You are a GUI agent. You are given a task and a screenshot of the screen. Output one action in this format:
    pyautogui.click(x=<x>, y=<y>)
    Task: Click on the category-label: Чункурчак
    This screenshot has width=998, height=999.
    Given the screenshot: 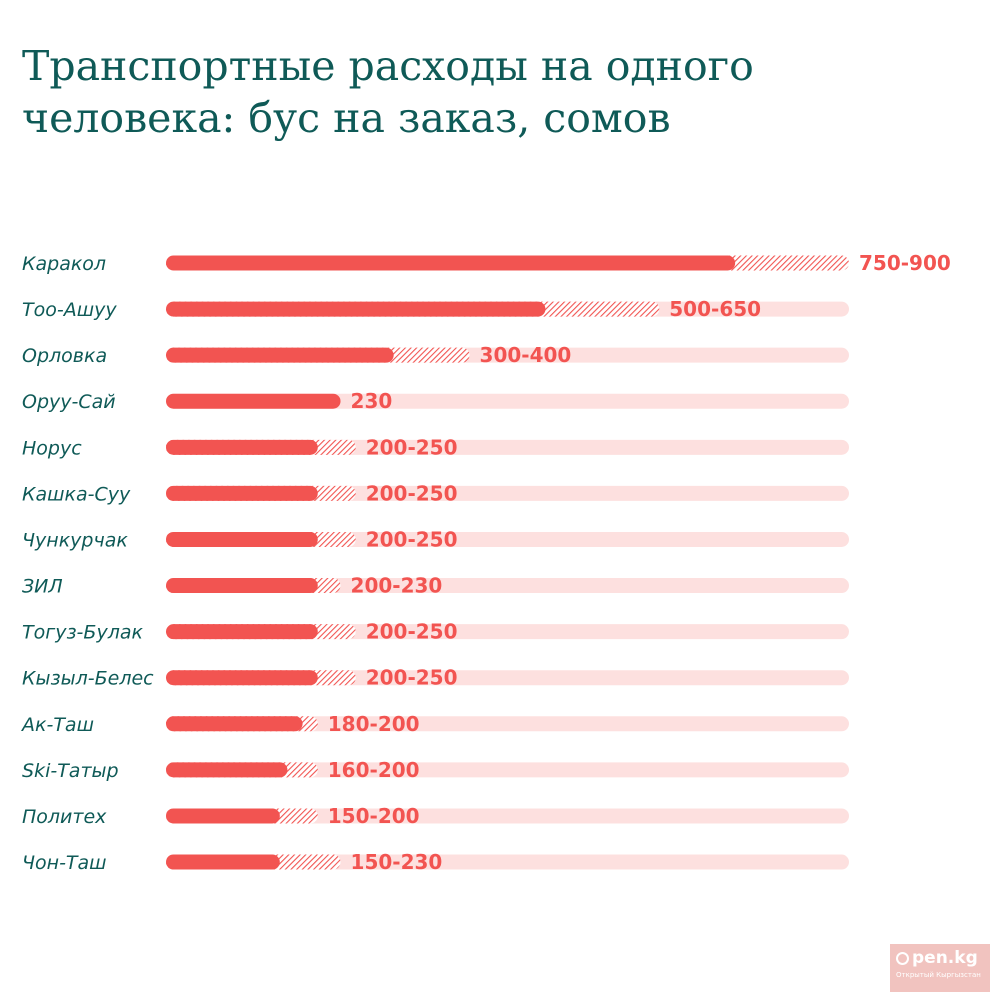 What is the action you would take?
    pyautogui.click(x=75, y=540)
    